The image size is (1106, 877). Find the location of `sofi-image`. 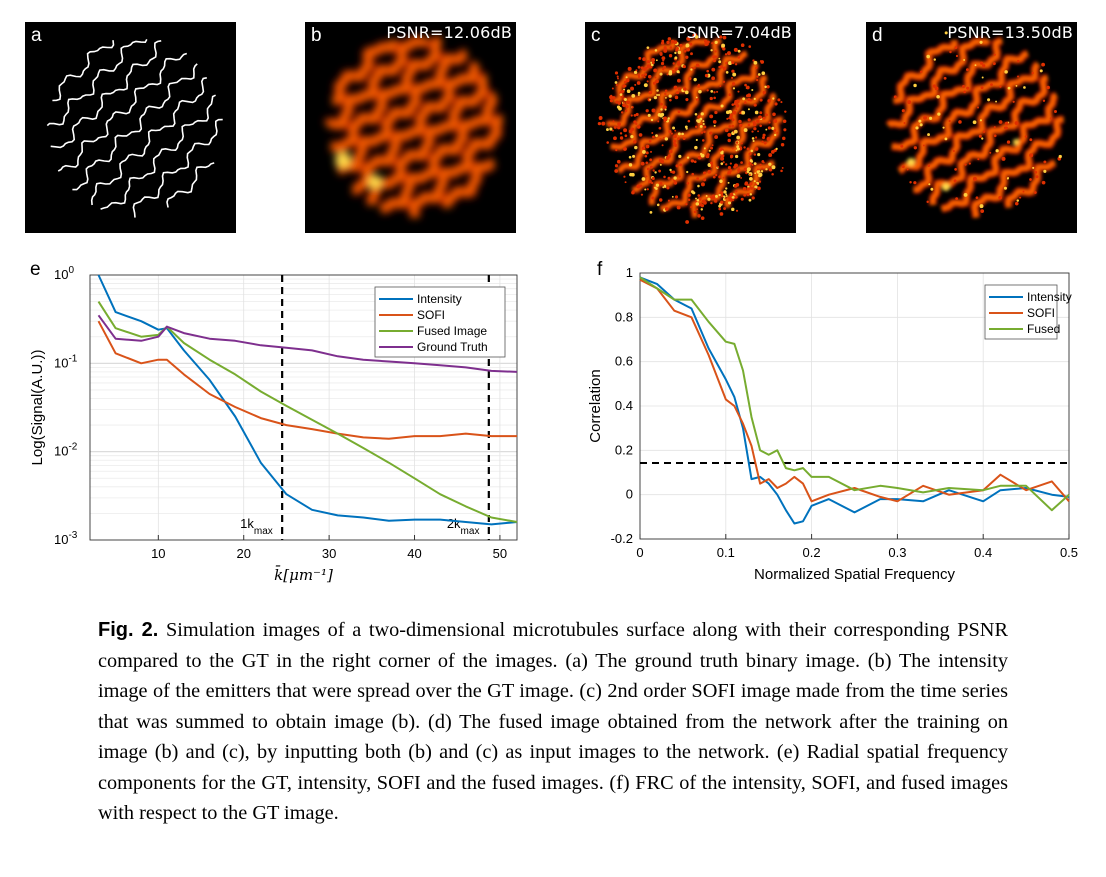

sofi-image is located at coordinates (692, 128).